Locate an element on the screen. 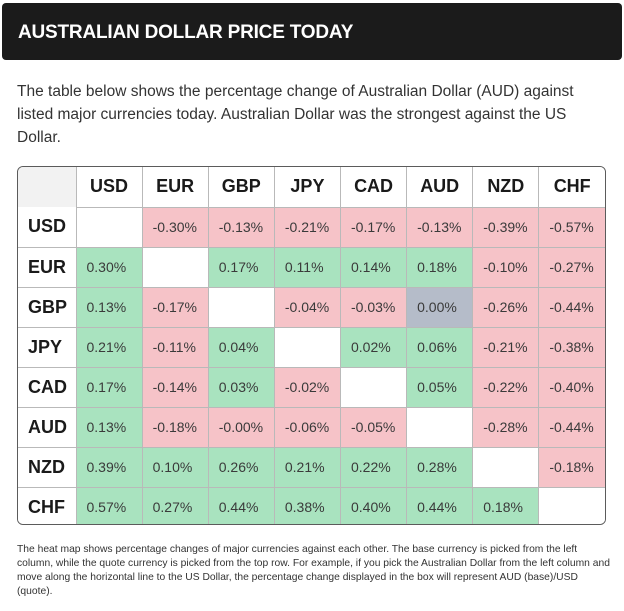 This screenshot has height=611, width=624. row-header-nzd: NZD is located at coordinates (47, 467).